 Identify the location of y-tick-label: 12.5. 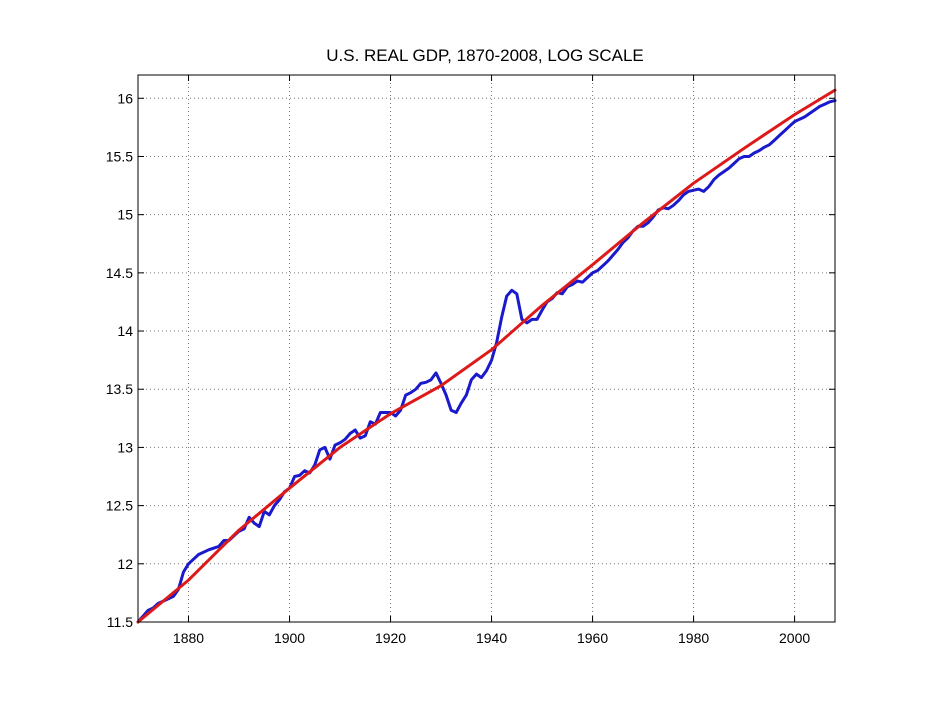
(119, 506).